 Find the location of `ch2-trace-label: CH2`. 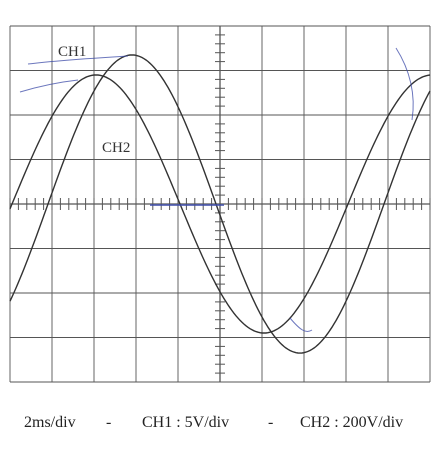

ch2-trace-label: CH2 is located at coordinates (116, 148).